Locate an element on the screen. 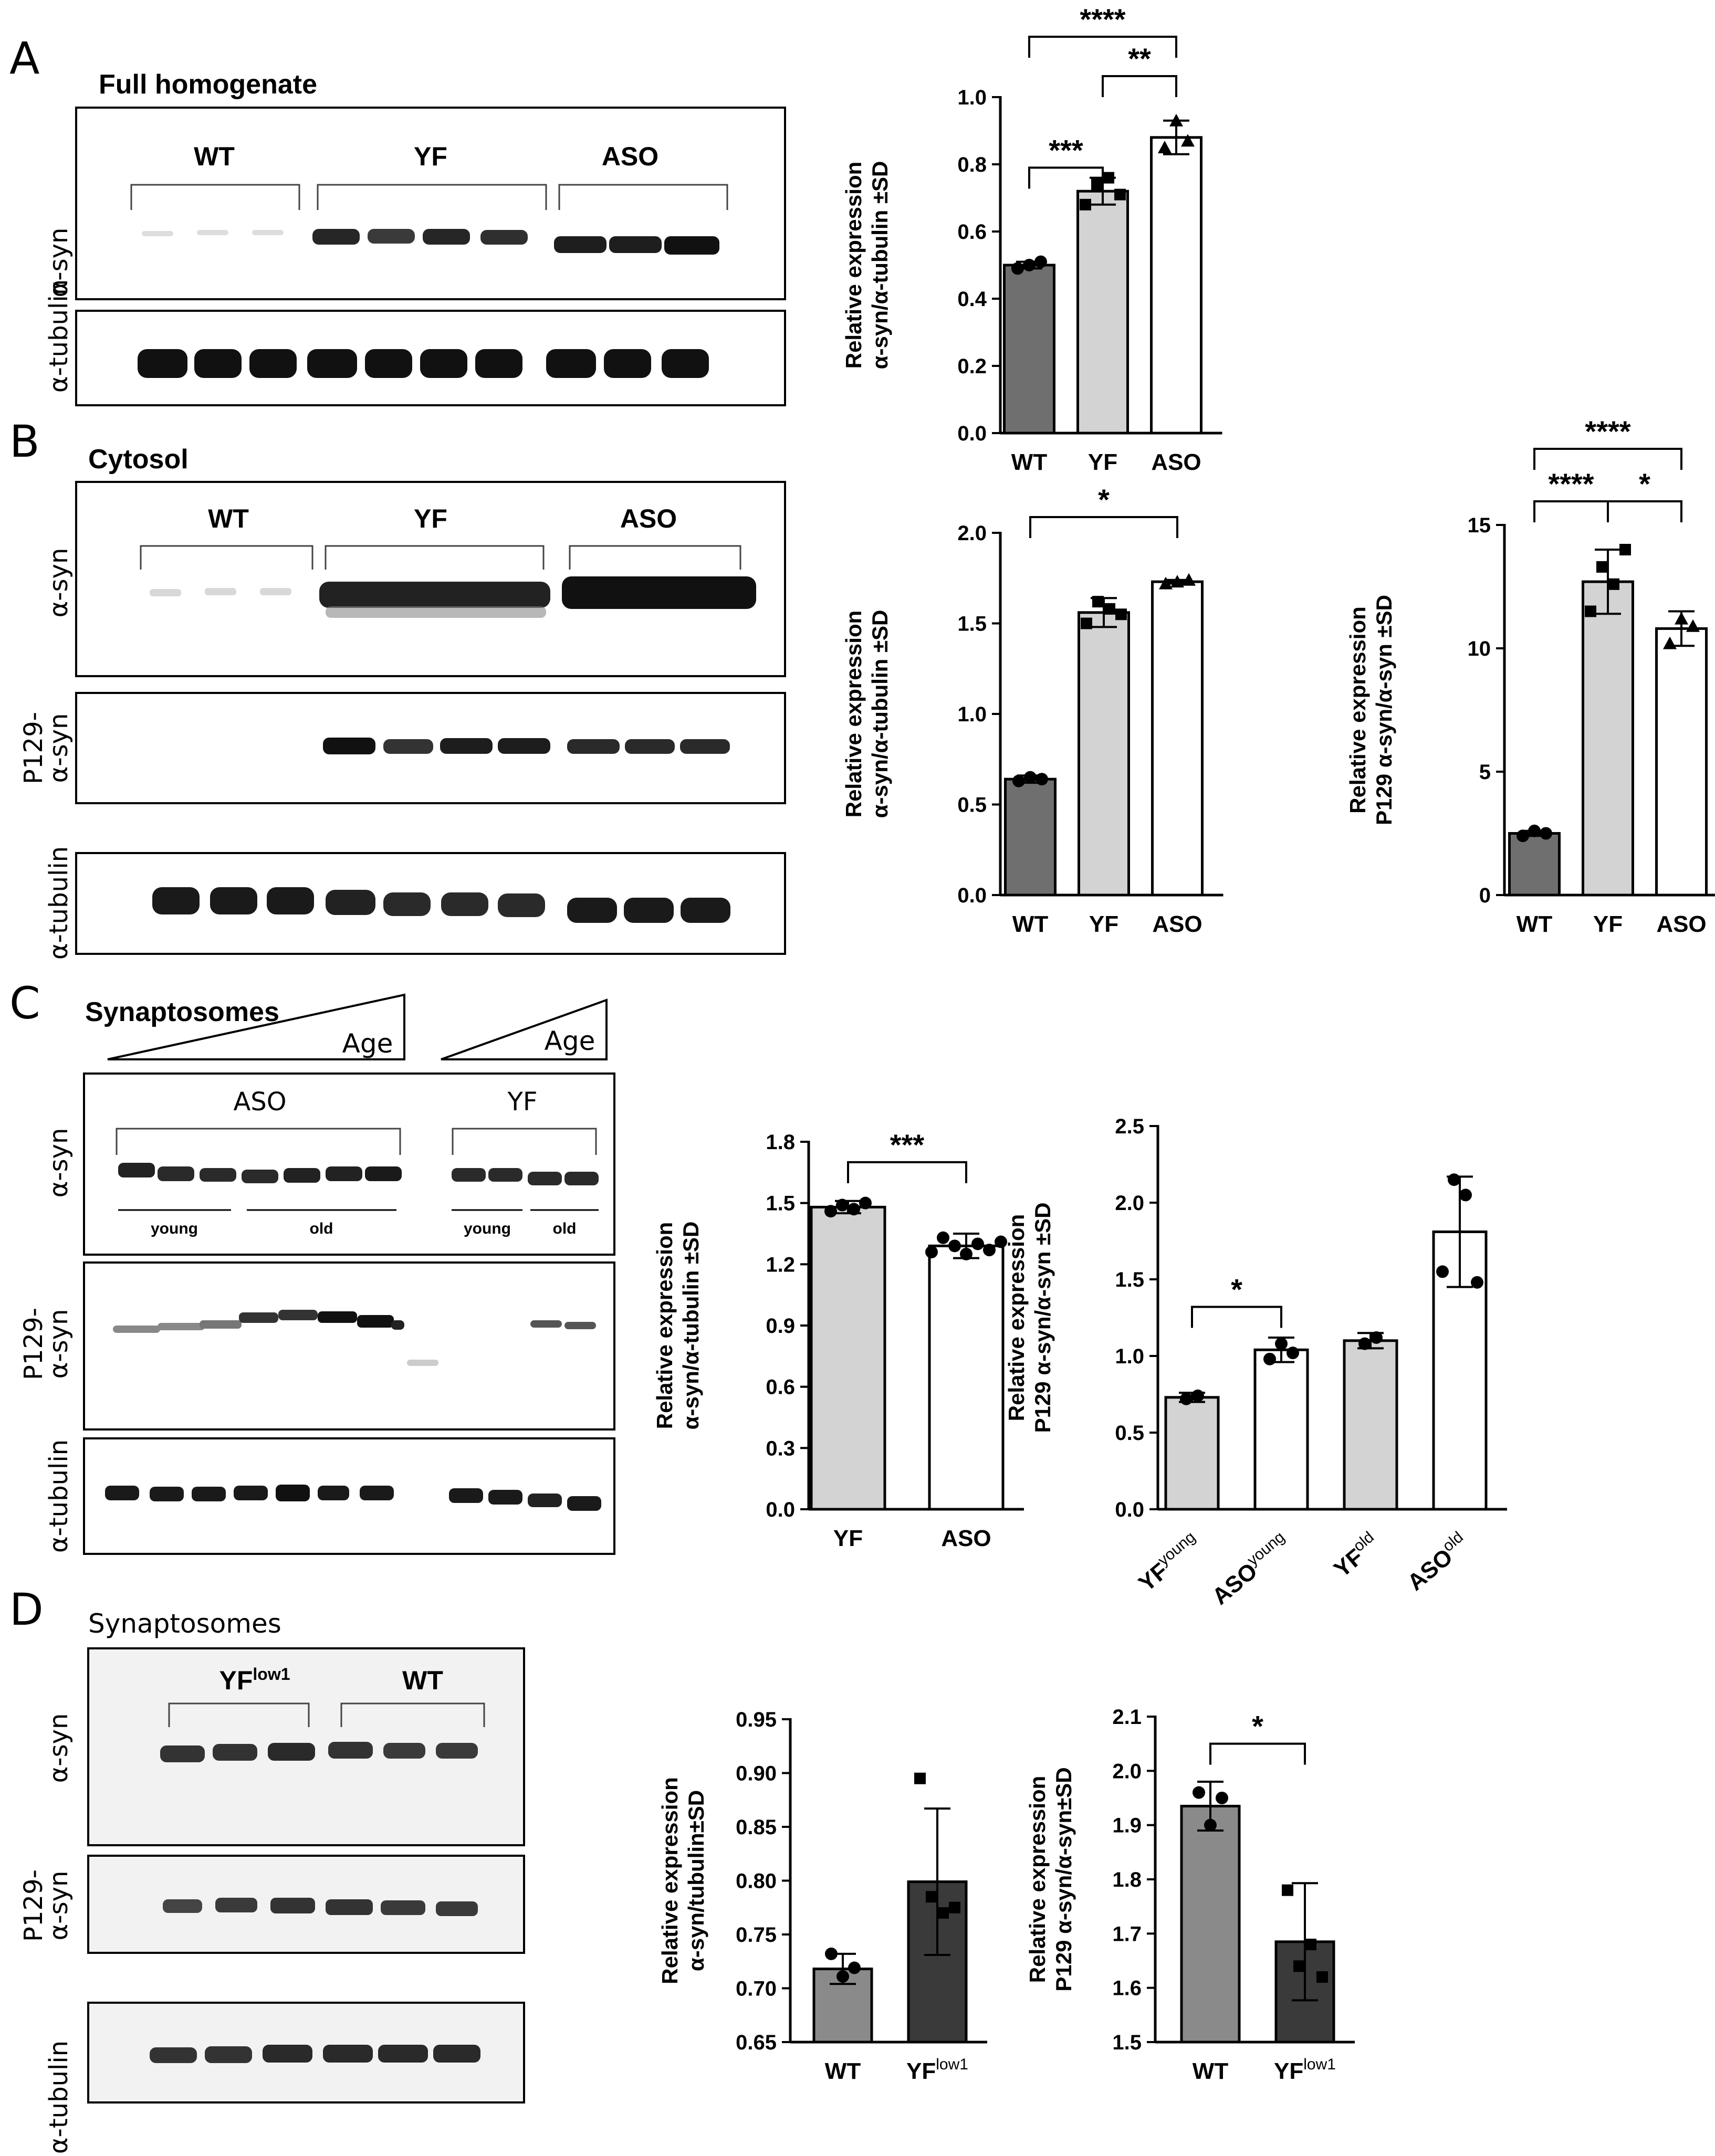 The image size is (1715, 2156). y-axis-label: Relative expressionα-syn/α-tubulin ±SD is located at coordinates (866, 714).